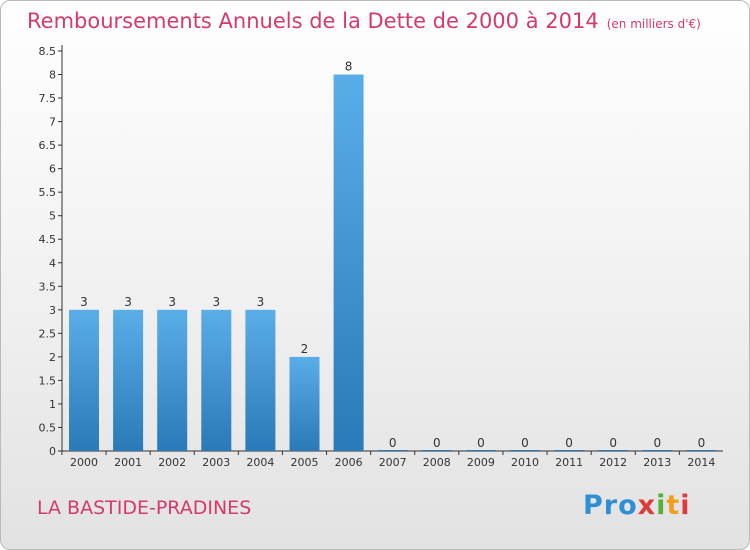 The width and height of the screenshot is (750, 550). Describe the element at coordinates (437, 462) in the screenshot. I see `x-tick-label: 2008` at that location.